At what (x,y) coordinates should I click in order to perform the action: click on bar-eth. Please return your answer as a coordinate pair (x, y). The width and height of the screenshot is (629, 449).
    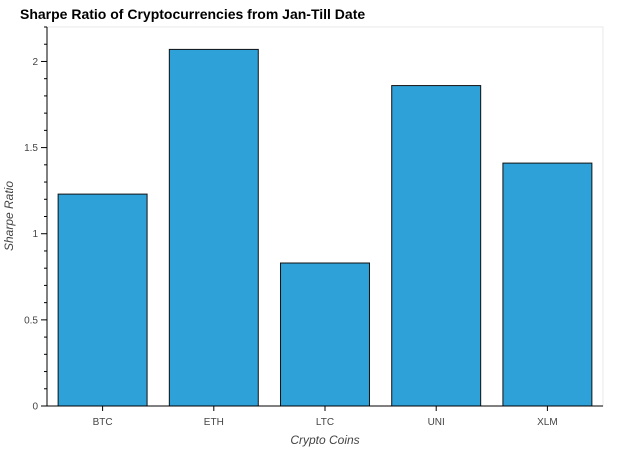
    Looking at the image, I should click on (213, 227).